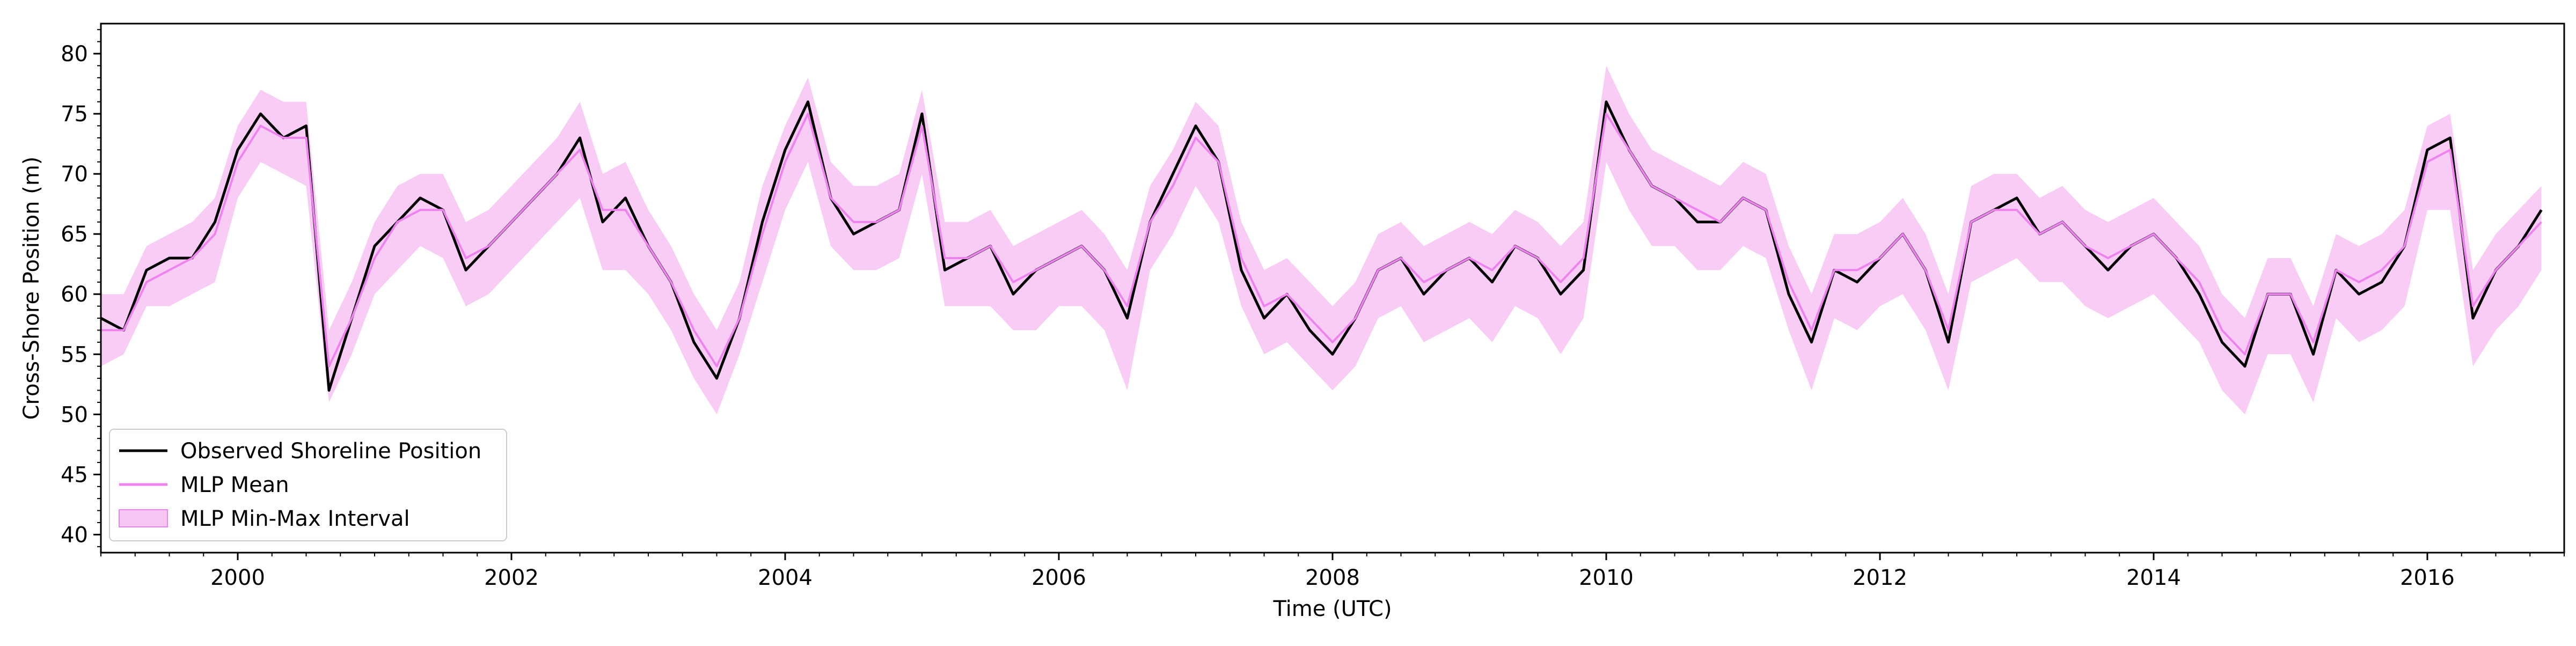 This screenshot has width=2576, height=646. What do you see at coordinates (74, 354) in the screenshot?
I see `y-tick-label: 55` at bounding box center [74, 354].